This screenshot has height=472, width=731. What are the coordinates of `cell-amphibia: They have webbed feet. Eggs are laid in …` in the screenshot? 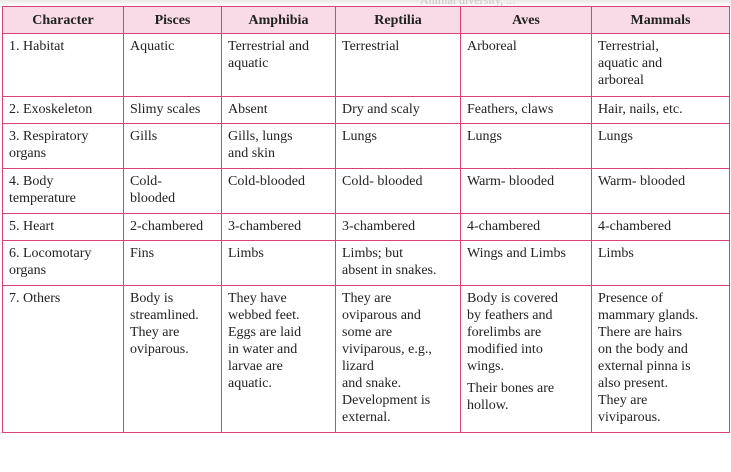 It's located at (278, 359).